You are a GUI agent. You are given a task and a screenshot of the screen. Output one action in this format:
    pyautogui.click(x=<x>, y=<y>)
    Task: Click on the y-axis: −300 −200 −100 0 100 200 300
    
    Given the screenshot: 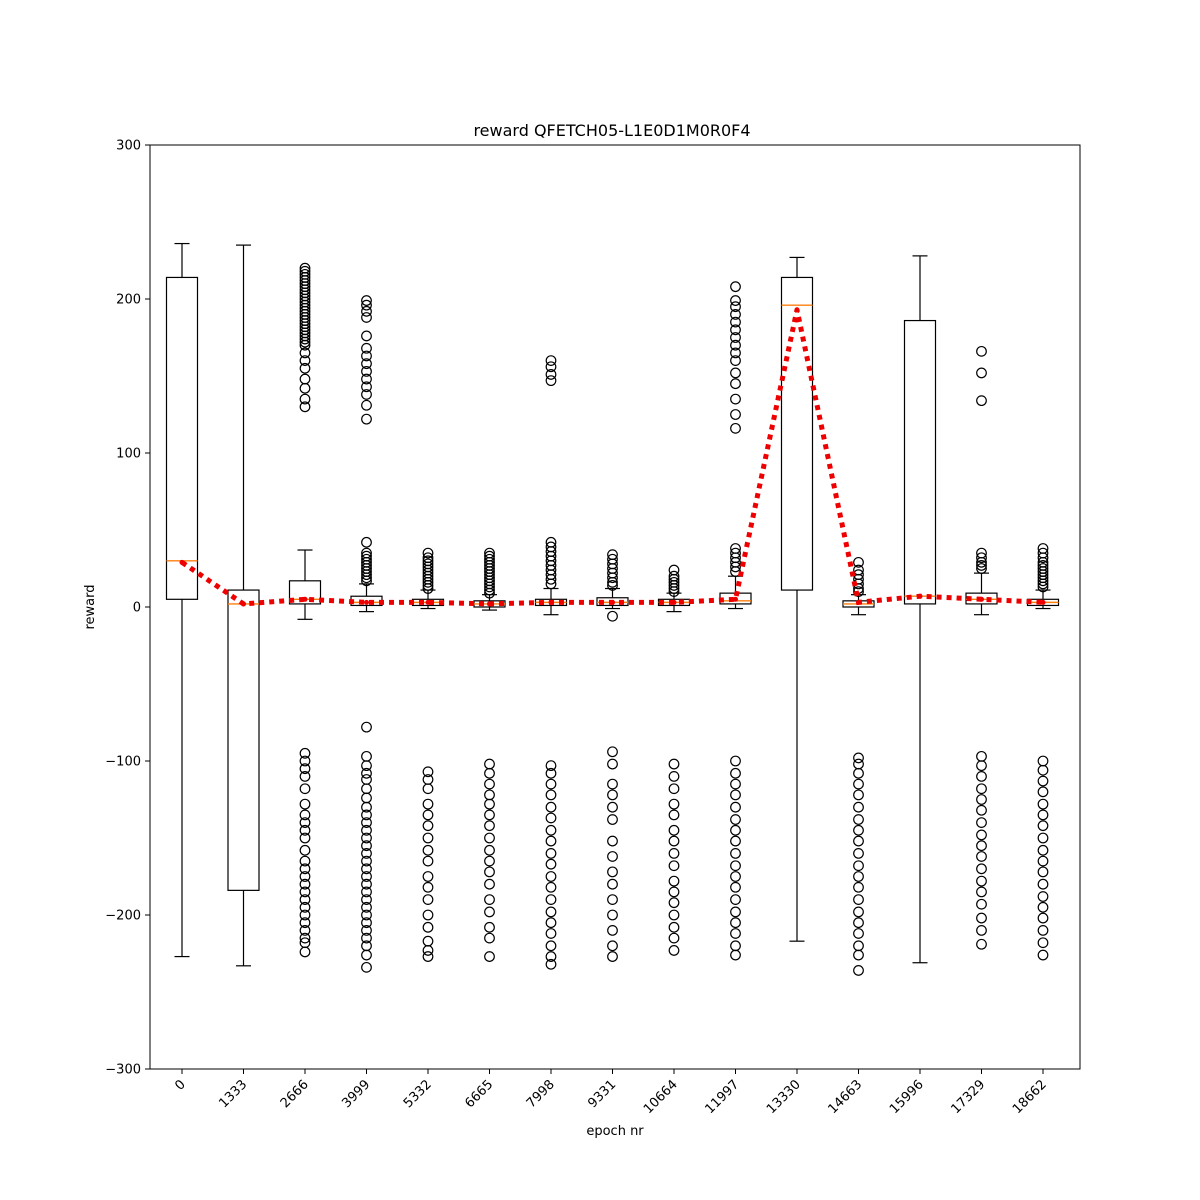 What is the action you would take?
    pyautogui.click(x=127, y=608)
    